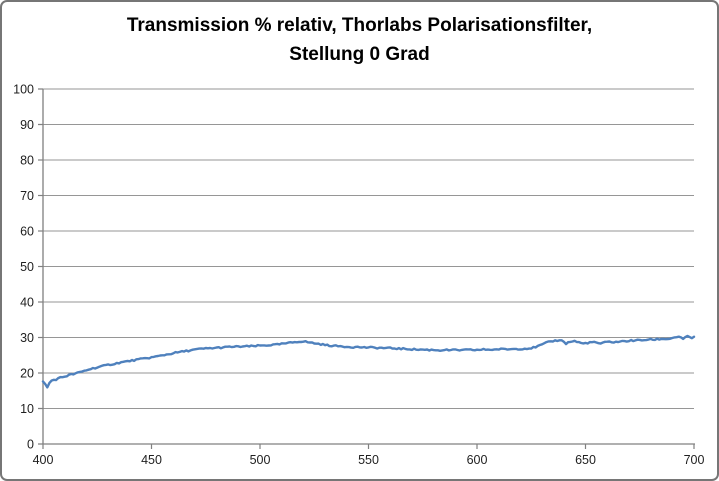 The height and width of the screenshot is (481, 719). Describe the element at coordinates (585, 460) in the screenshot. I see `x-tick-label-650: 650` at that location.